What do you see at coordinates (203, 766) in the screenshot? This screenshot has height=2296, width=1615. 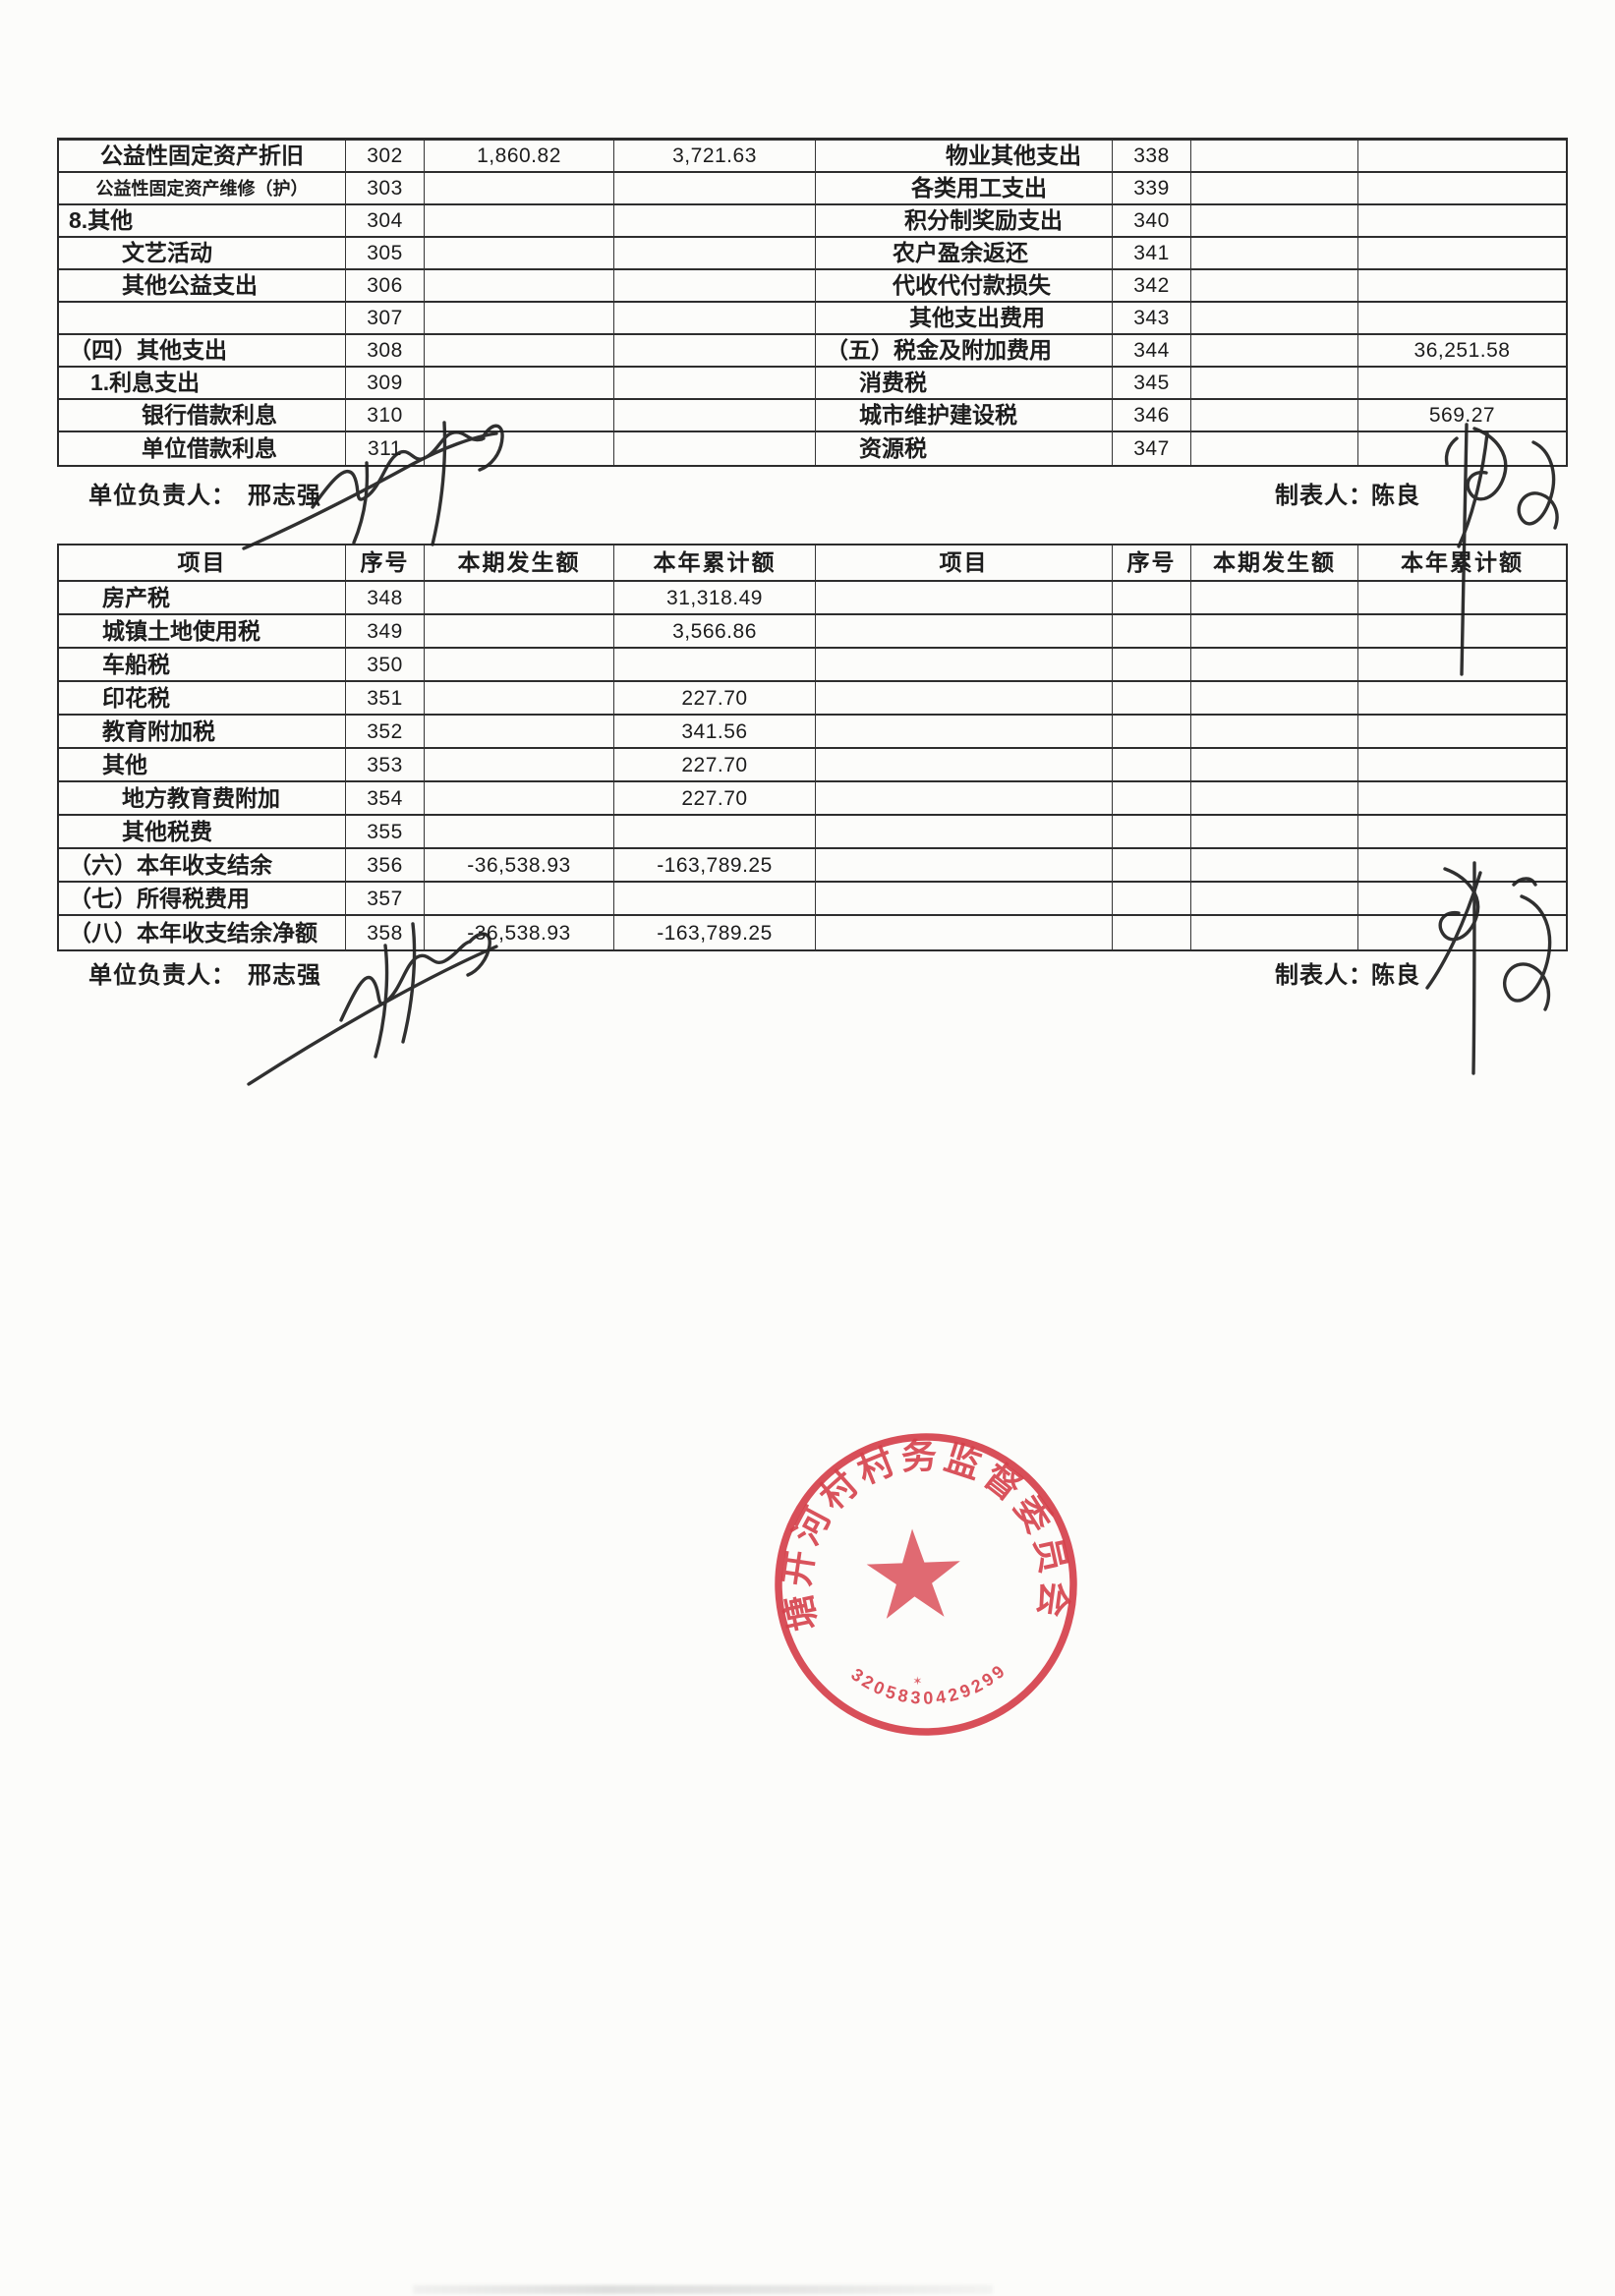 I see `item-cell: 其他` at bounding box center [203, 766].